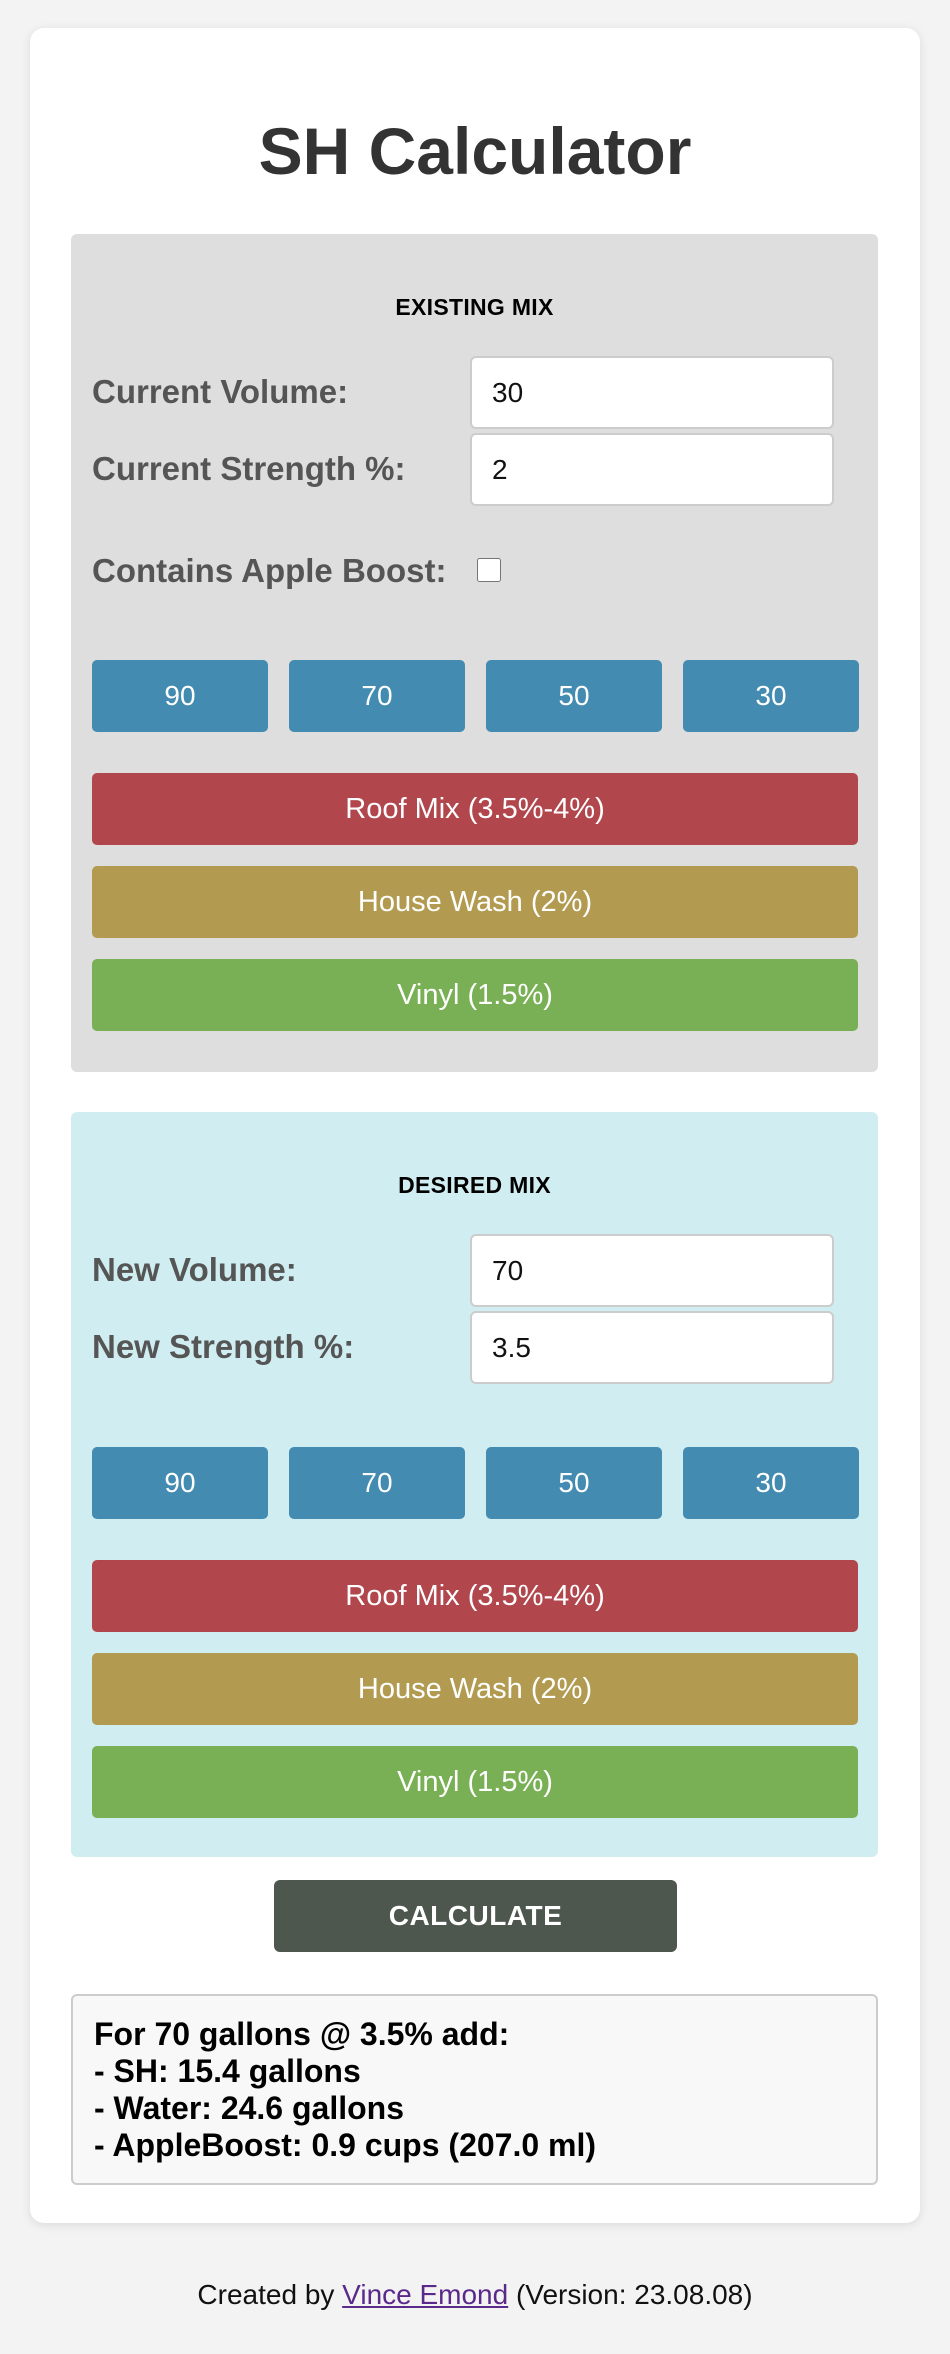  What do you see at coordinates (269, 570) in the screenshot?
I see `apple-boost-label: Contains Apple Boost:` at bounding box center [269, 570].